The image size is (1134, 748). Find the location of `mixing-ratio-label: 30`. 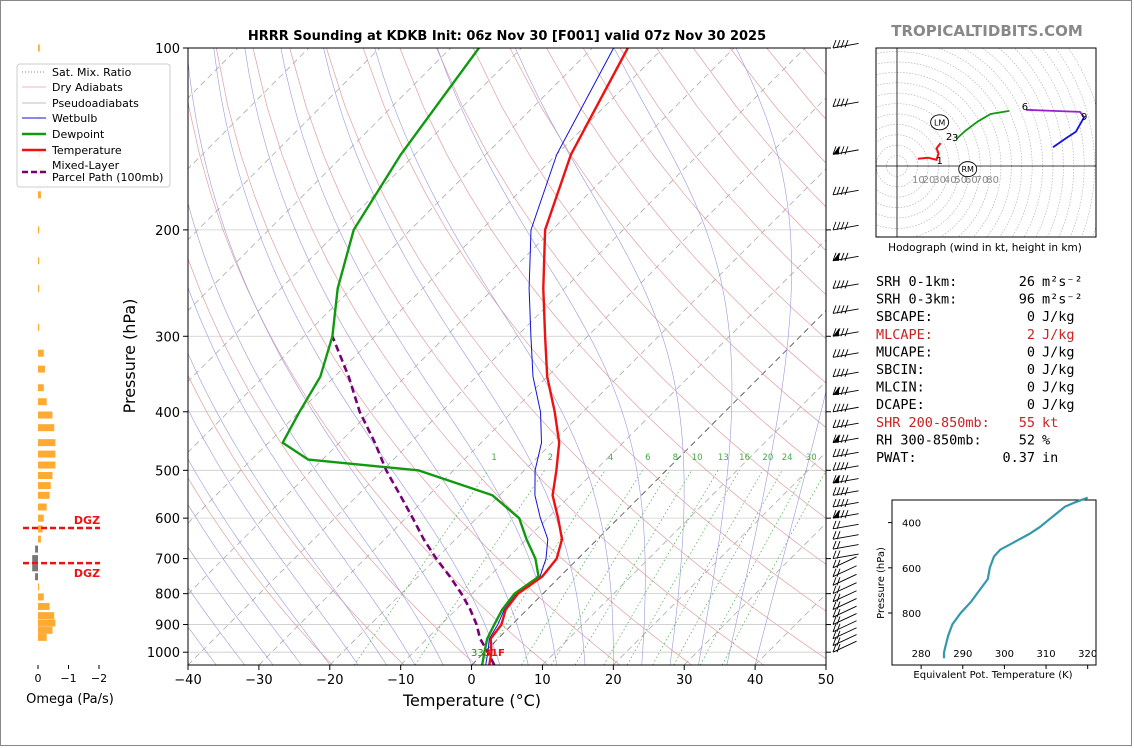

mixing-ratio-label: 30 is located at coordinates (811, 458).